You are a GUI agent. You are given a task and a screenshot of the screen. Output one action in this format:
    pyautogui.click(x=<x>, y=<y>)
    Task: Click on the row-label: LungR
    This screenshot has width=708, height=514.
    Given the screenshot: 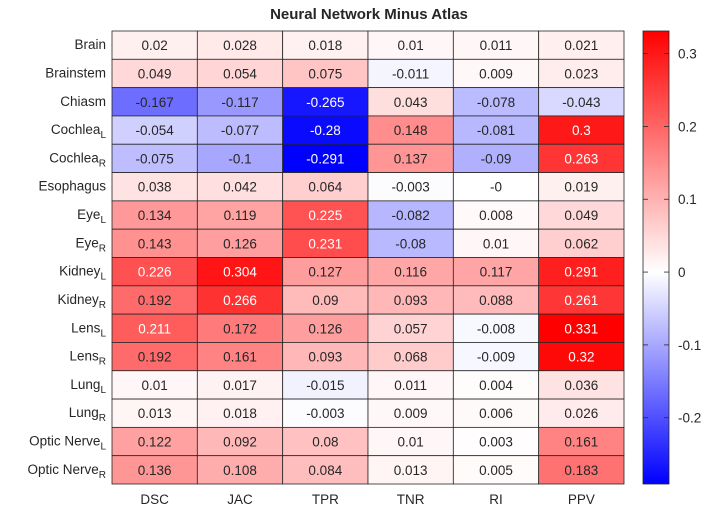 What is the action you would take?
    pyautogui.click(x=87, y=414)
    